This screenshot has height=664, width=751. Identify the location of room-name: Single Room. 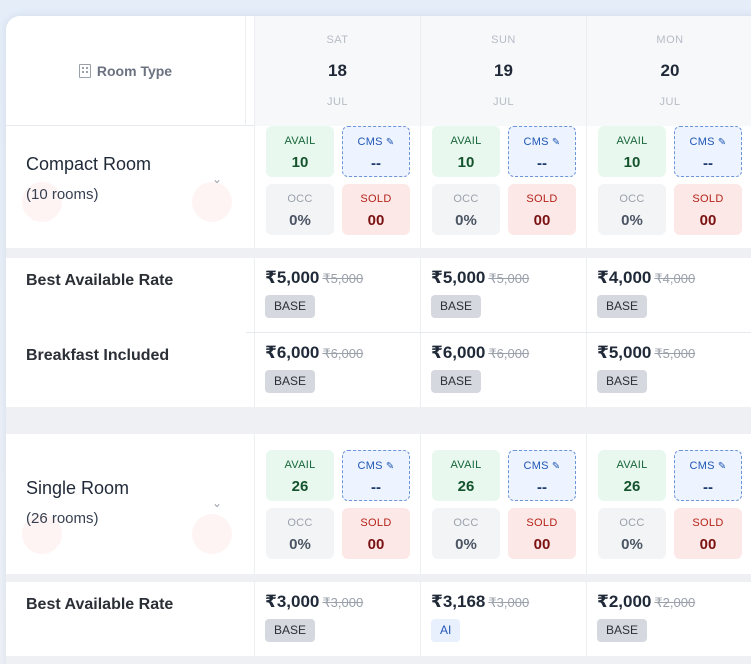
(78, 488).